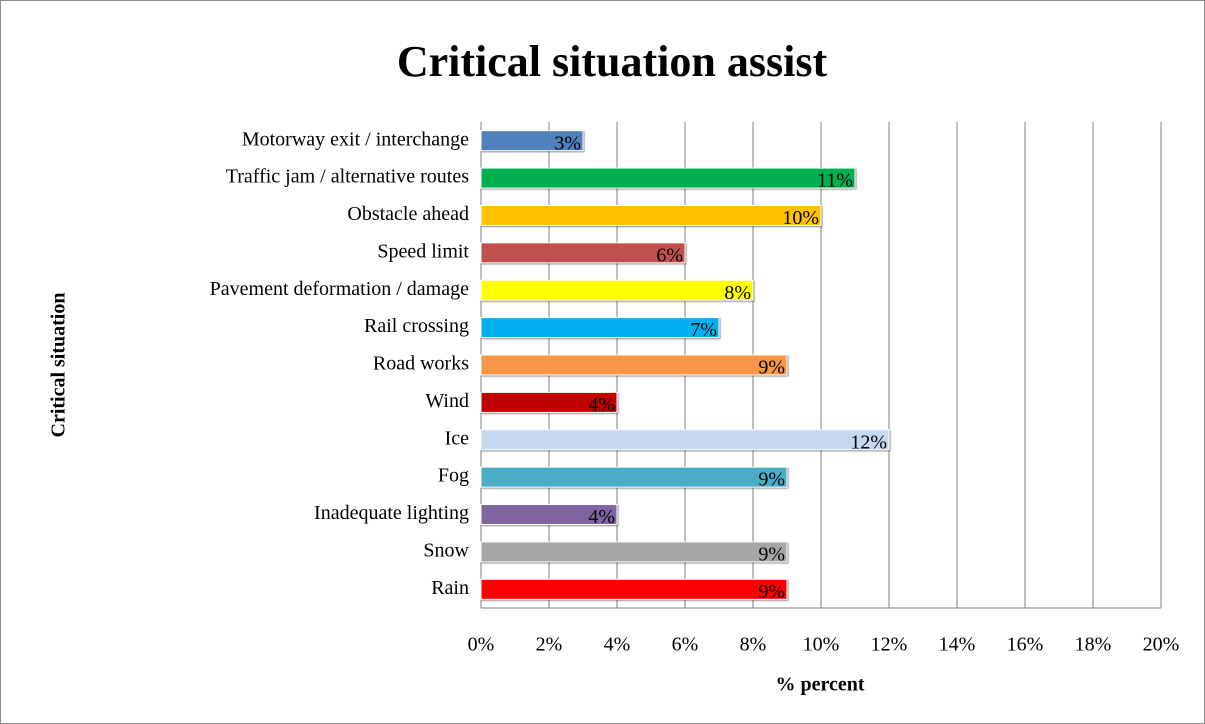 The width and height of the screenshot is (1205, 724). I want to click on y-tick-label: Wind, so click(447, 401).